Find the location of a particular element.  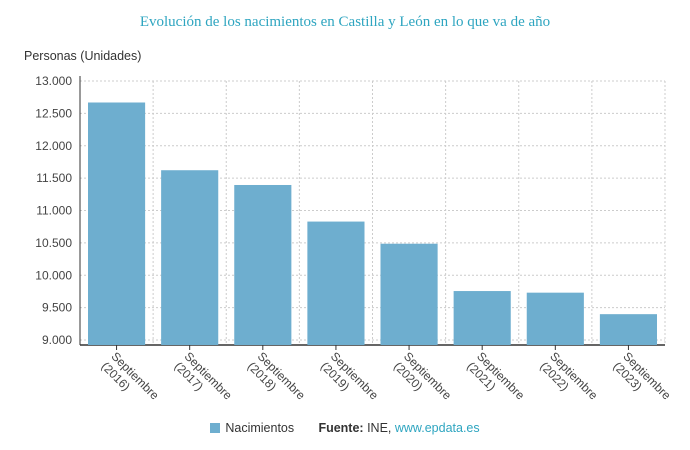

y-tick-label: 9.000 is located at coordinates (57, 340).